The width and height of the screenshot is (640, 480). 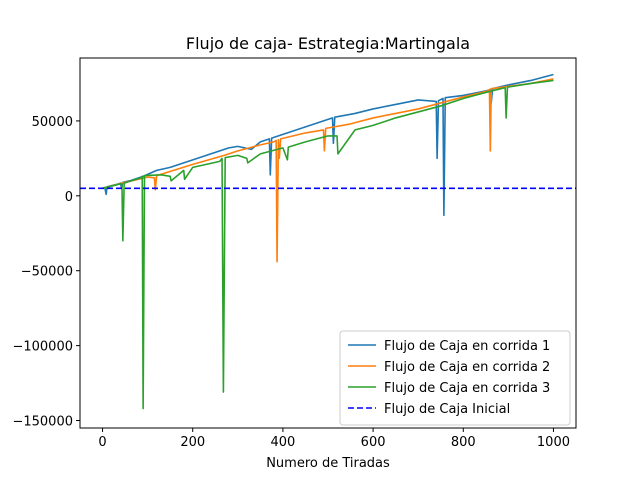 I want to click on x-tick-label: 200, so click(x=192, y=442).